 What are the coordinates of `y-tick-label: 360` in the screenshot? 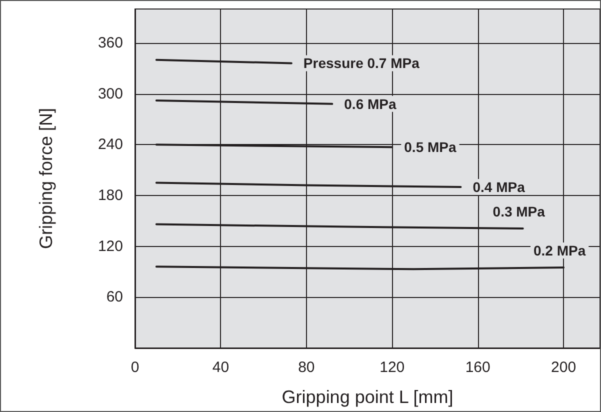 It's located at (110, 43).